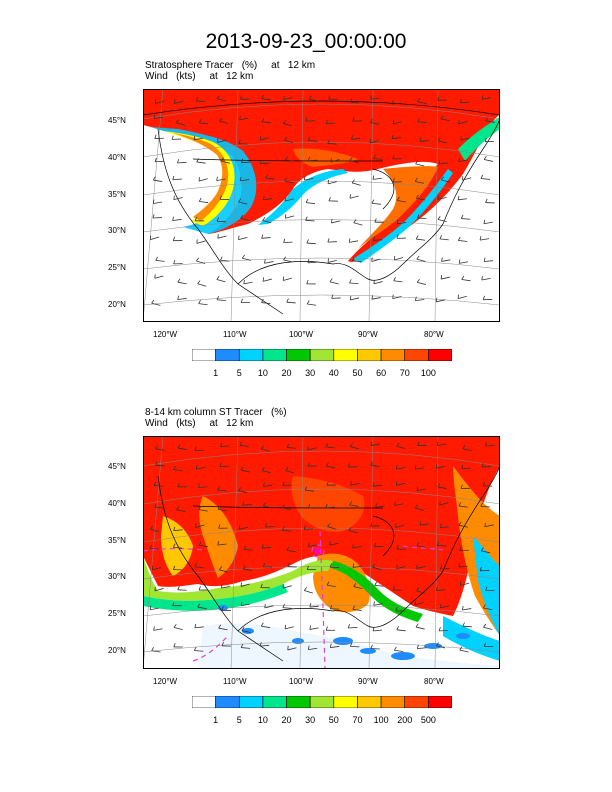 This screenshot has height=792, width=612. I want to click on panel1-colorbar-labels: 1 5 10 20 30 40 50 60 70 100, so click(322, 374).